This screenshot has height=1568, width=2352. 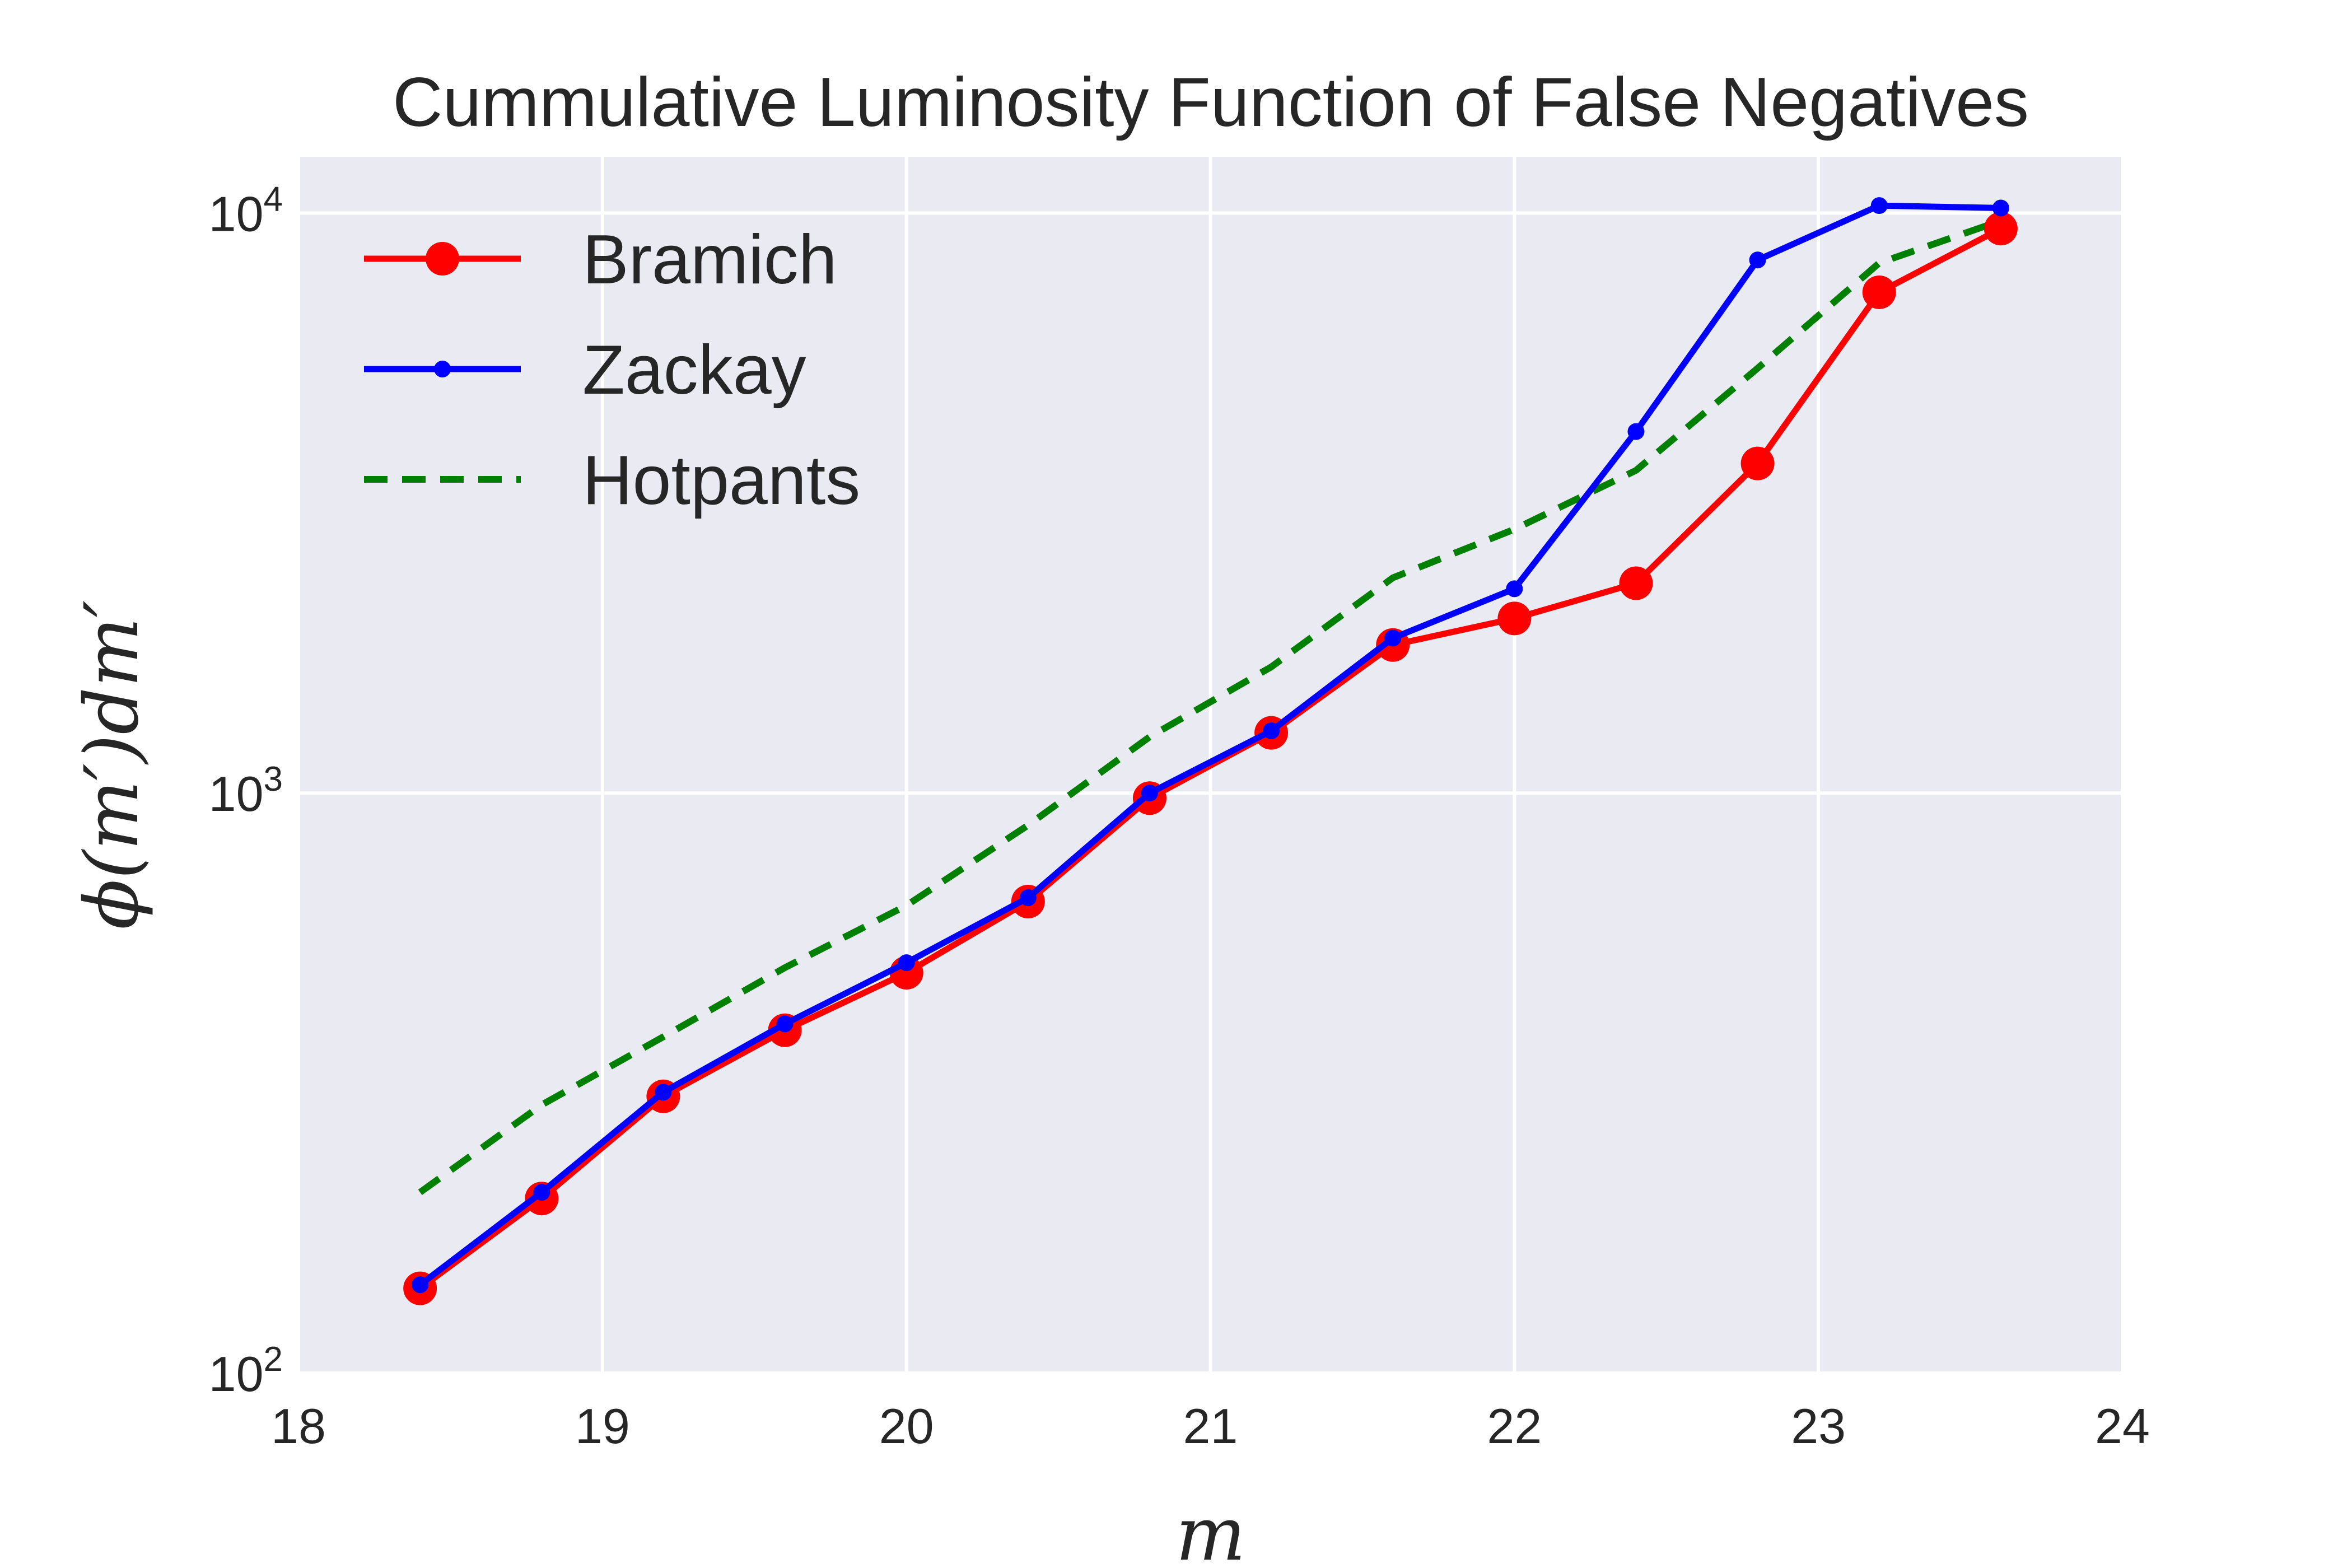 What do you see at coordinates (2123, 1426) in the screenshot?
I see `x-tick-label: 24` at bounding box center [2123, 1426].